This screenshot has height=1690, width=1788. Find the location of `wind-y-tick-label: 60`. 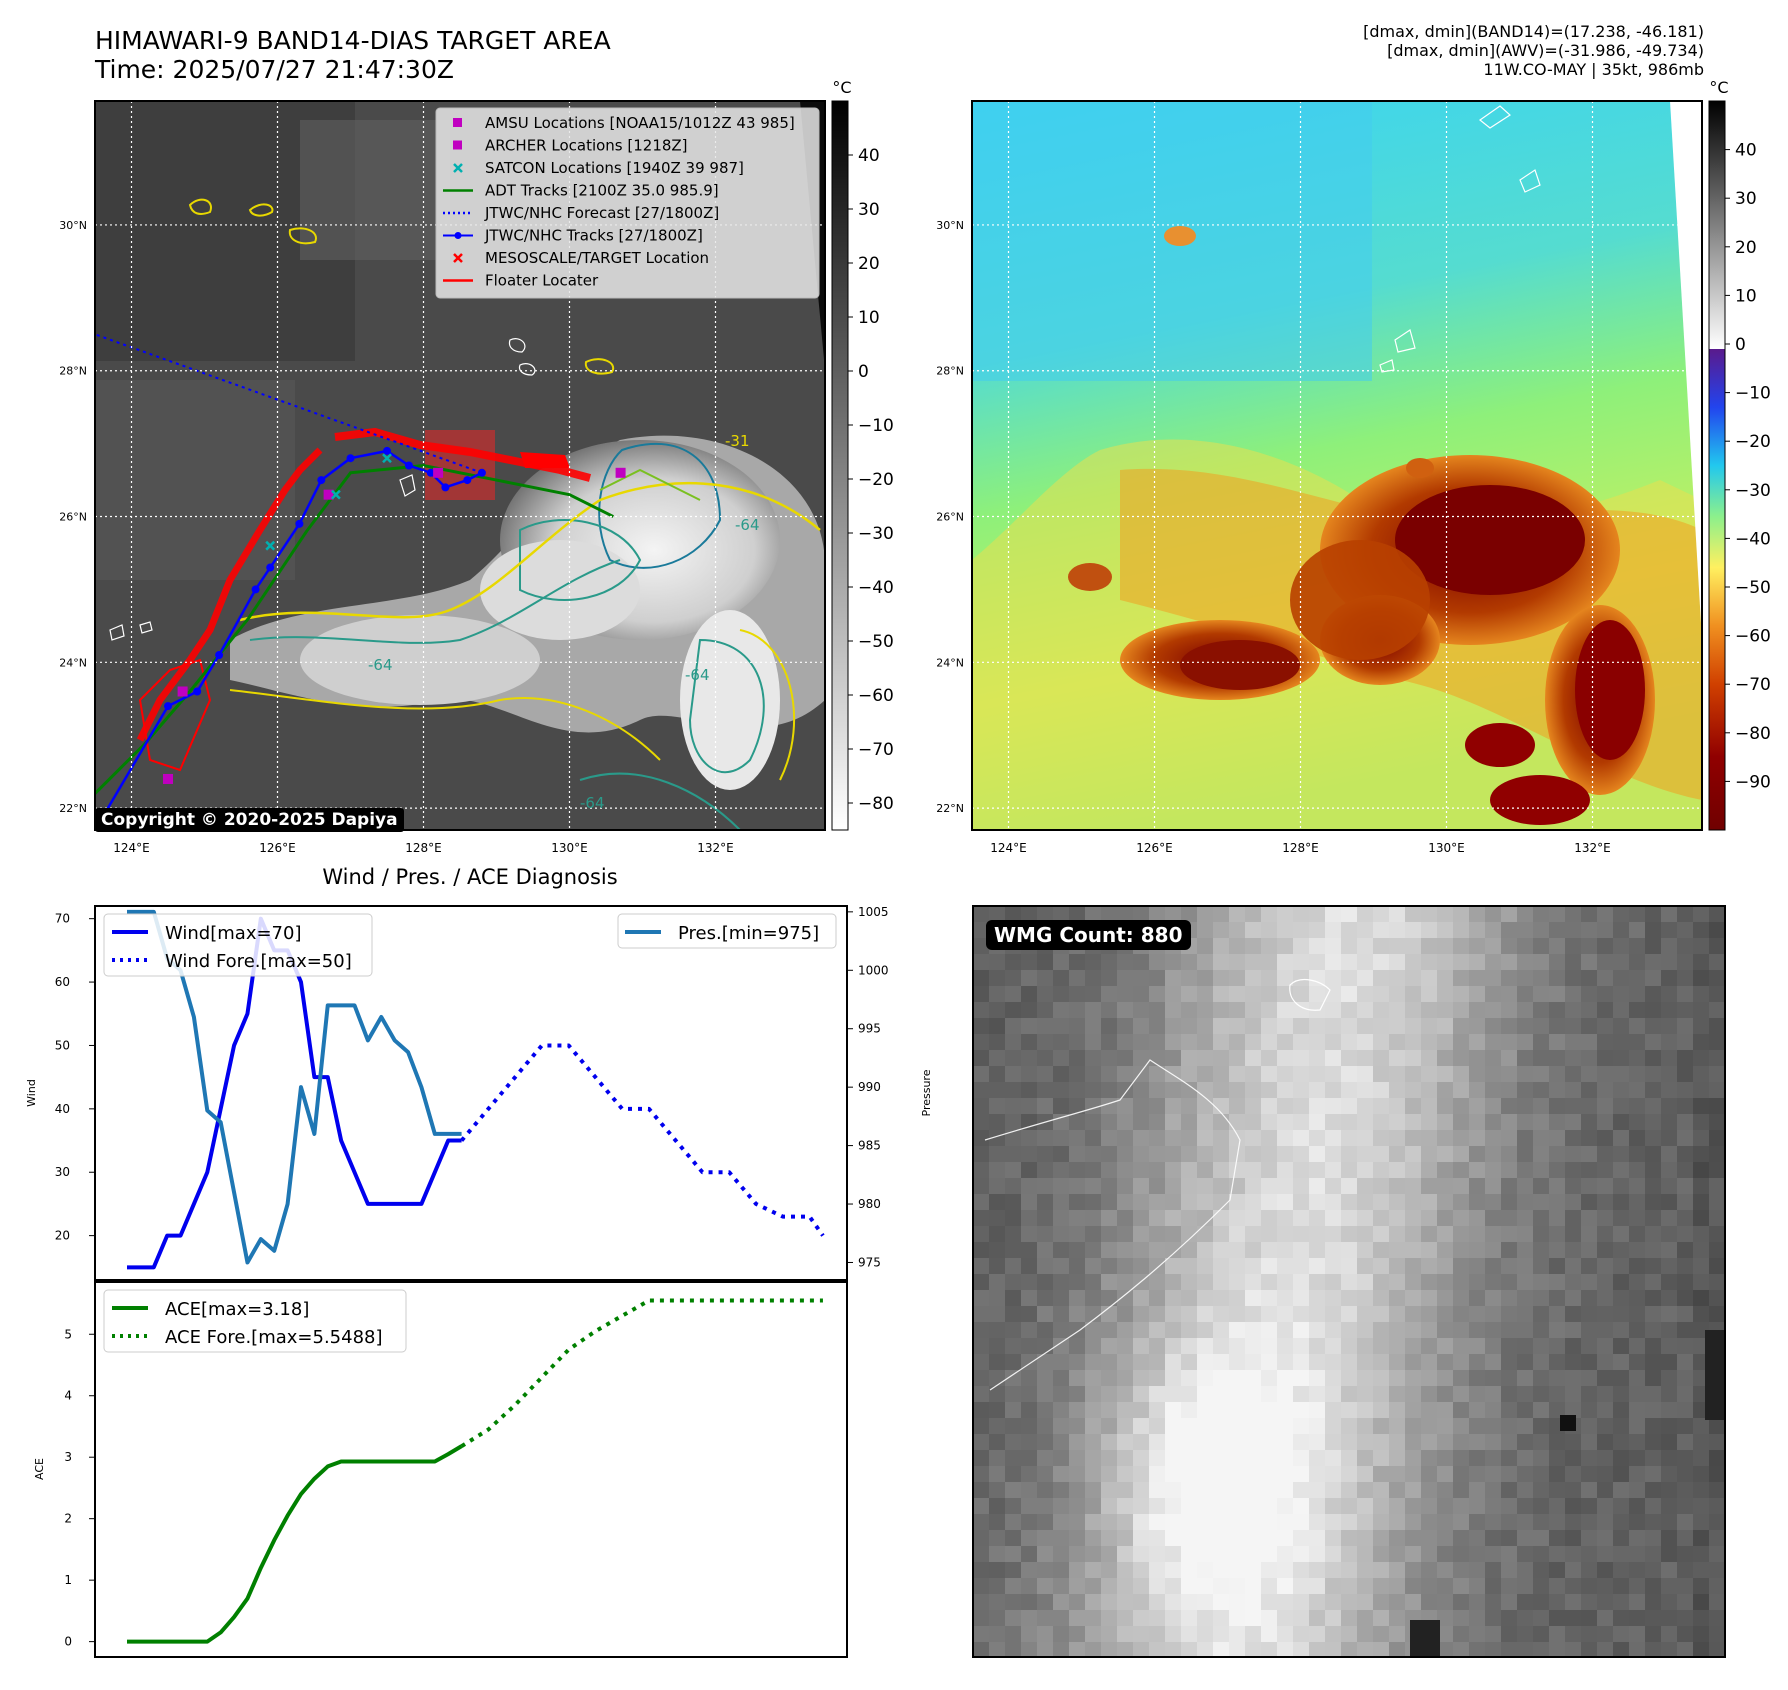

wind-y-tick-label: 60 is located at coordinates (62, 982).